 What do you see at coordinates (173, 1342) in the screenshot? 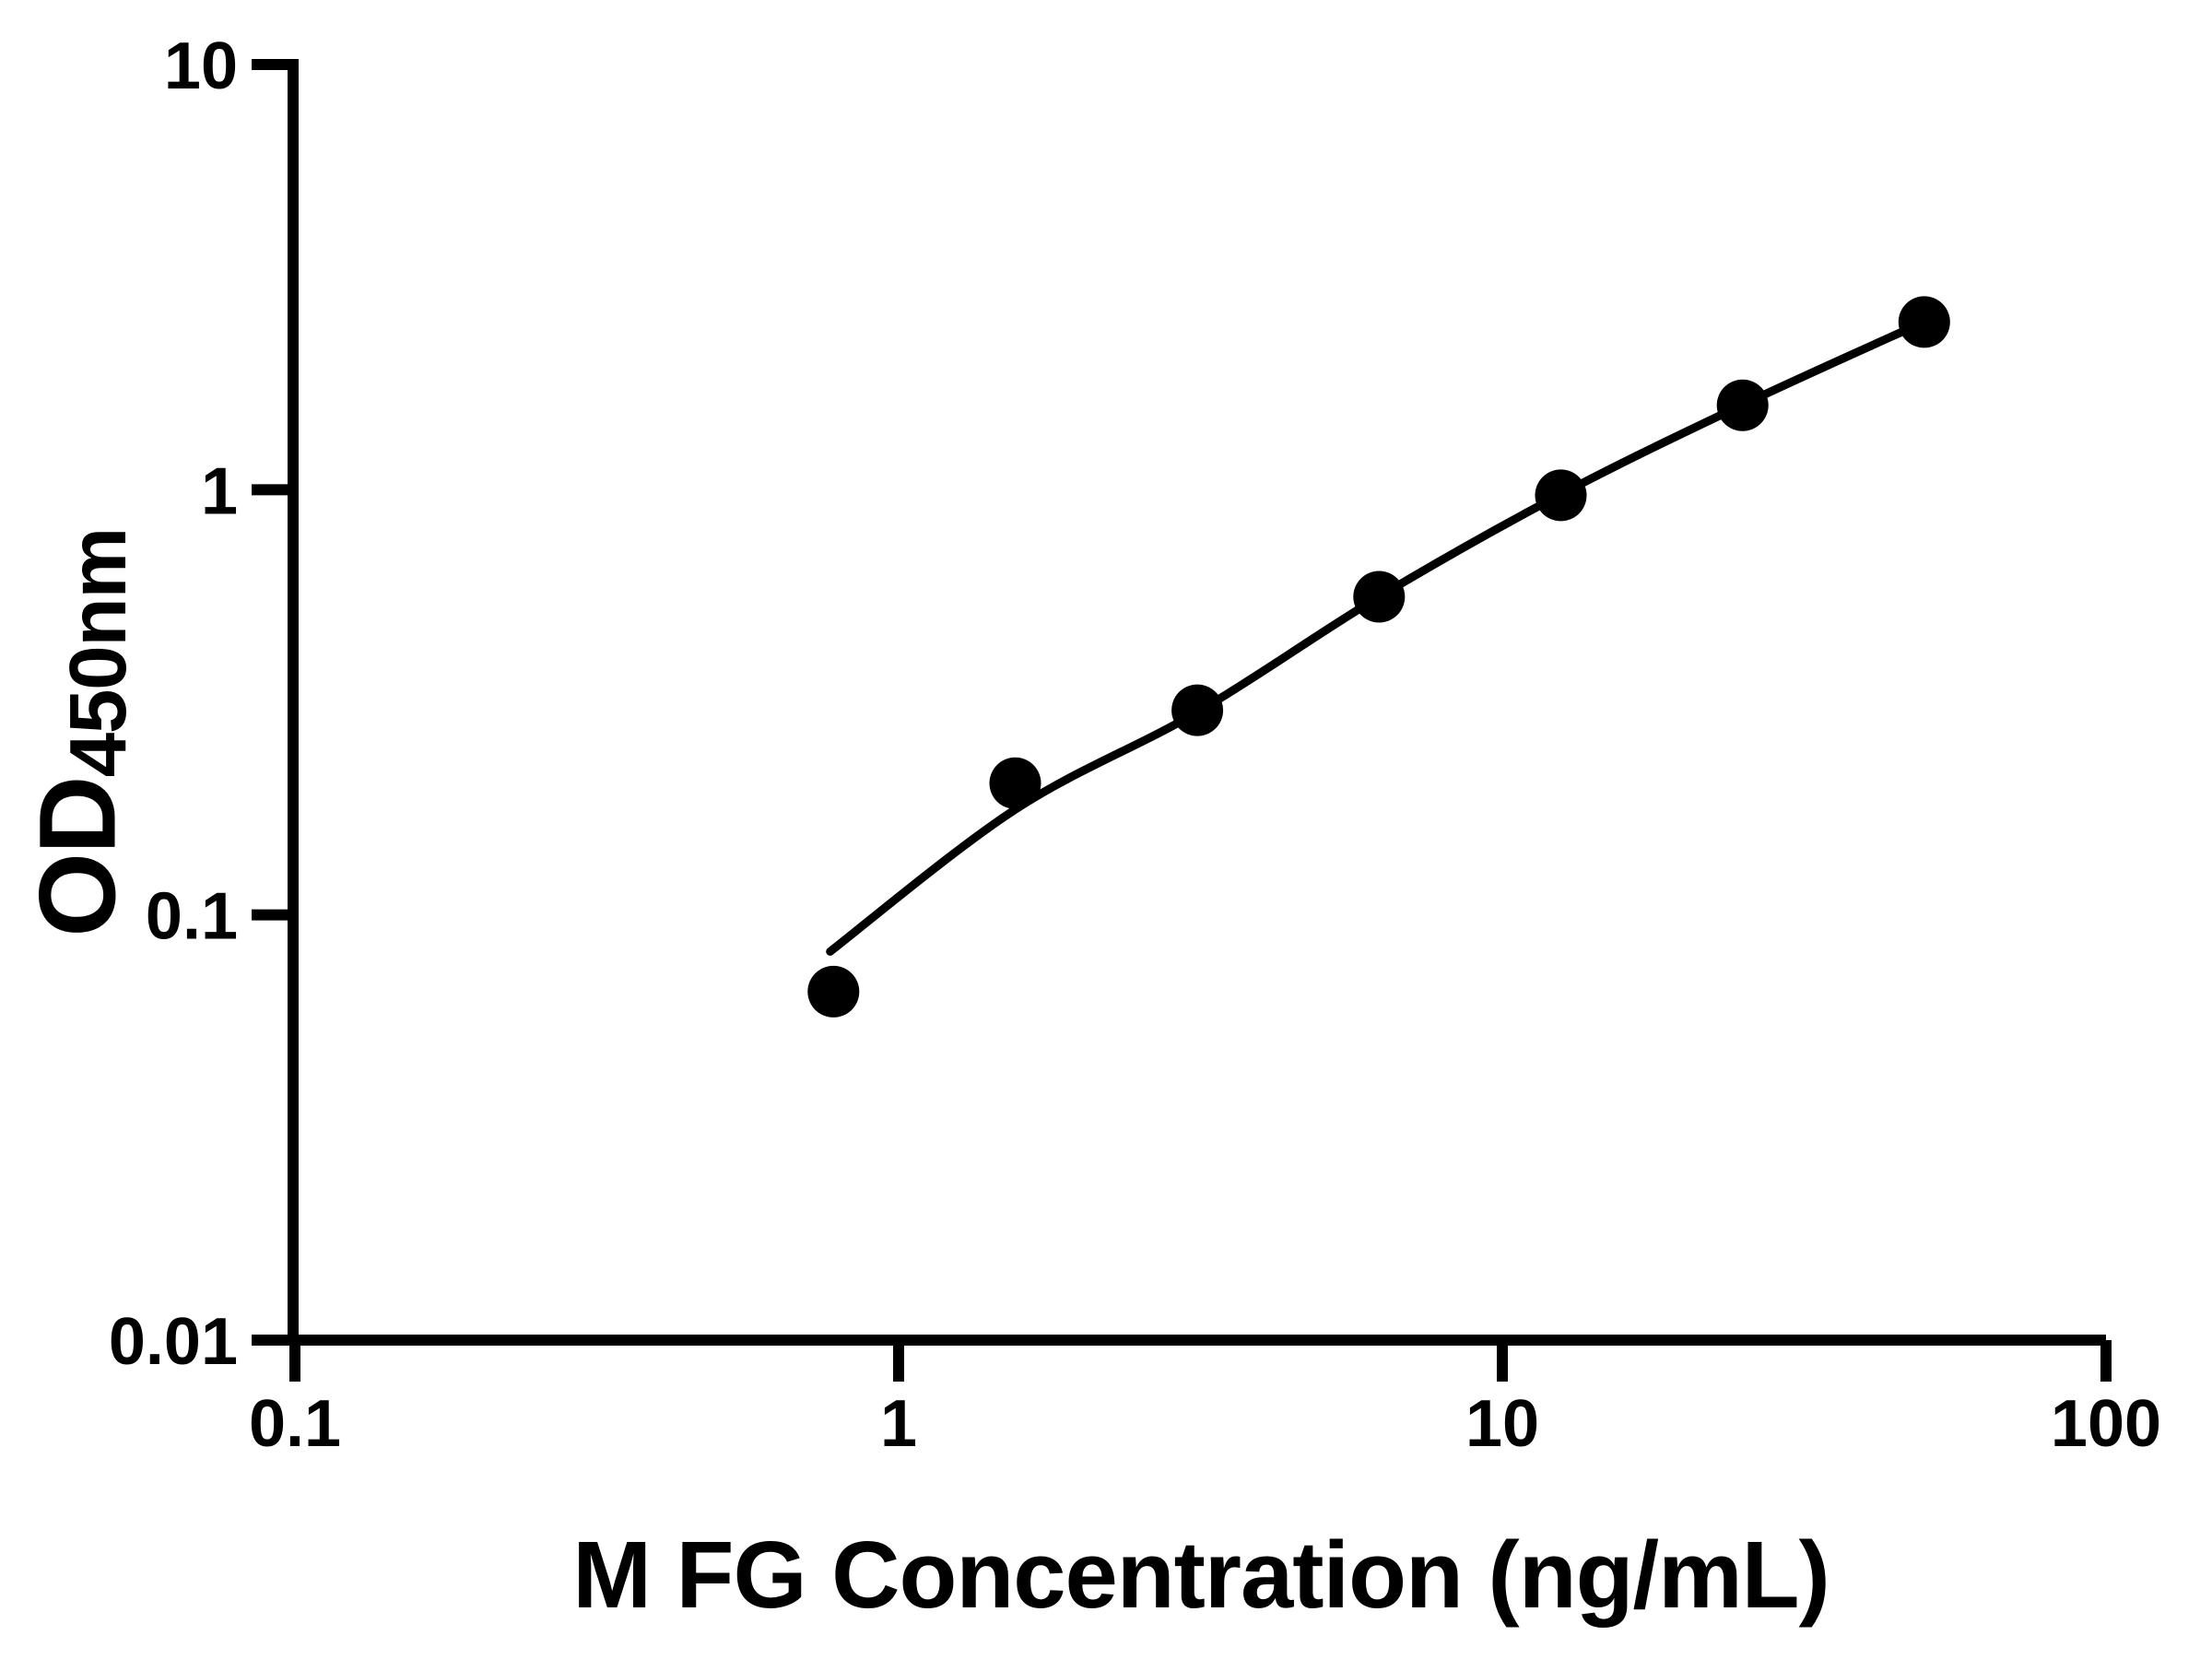
I see `y-tick-label: 0.01` at bounding box center [173, 1342].